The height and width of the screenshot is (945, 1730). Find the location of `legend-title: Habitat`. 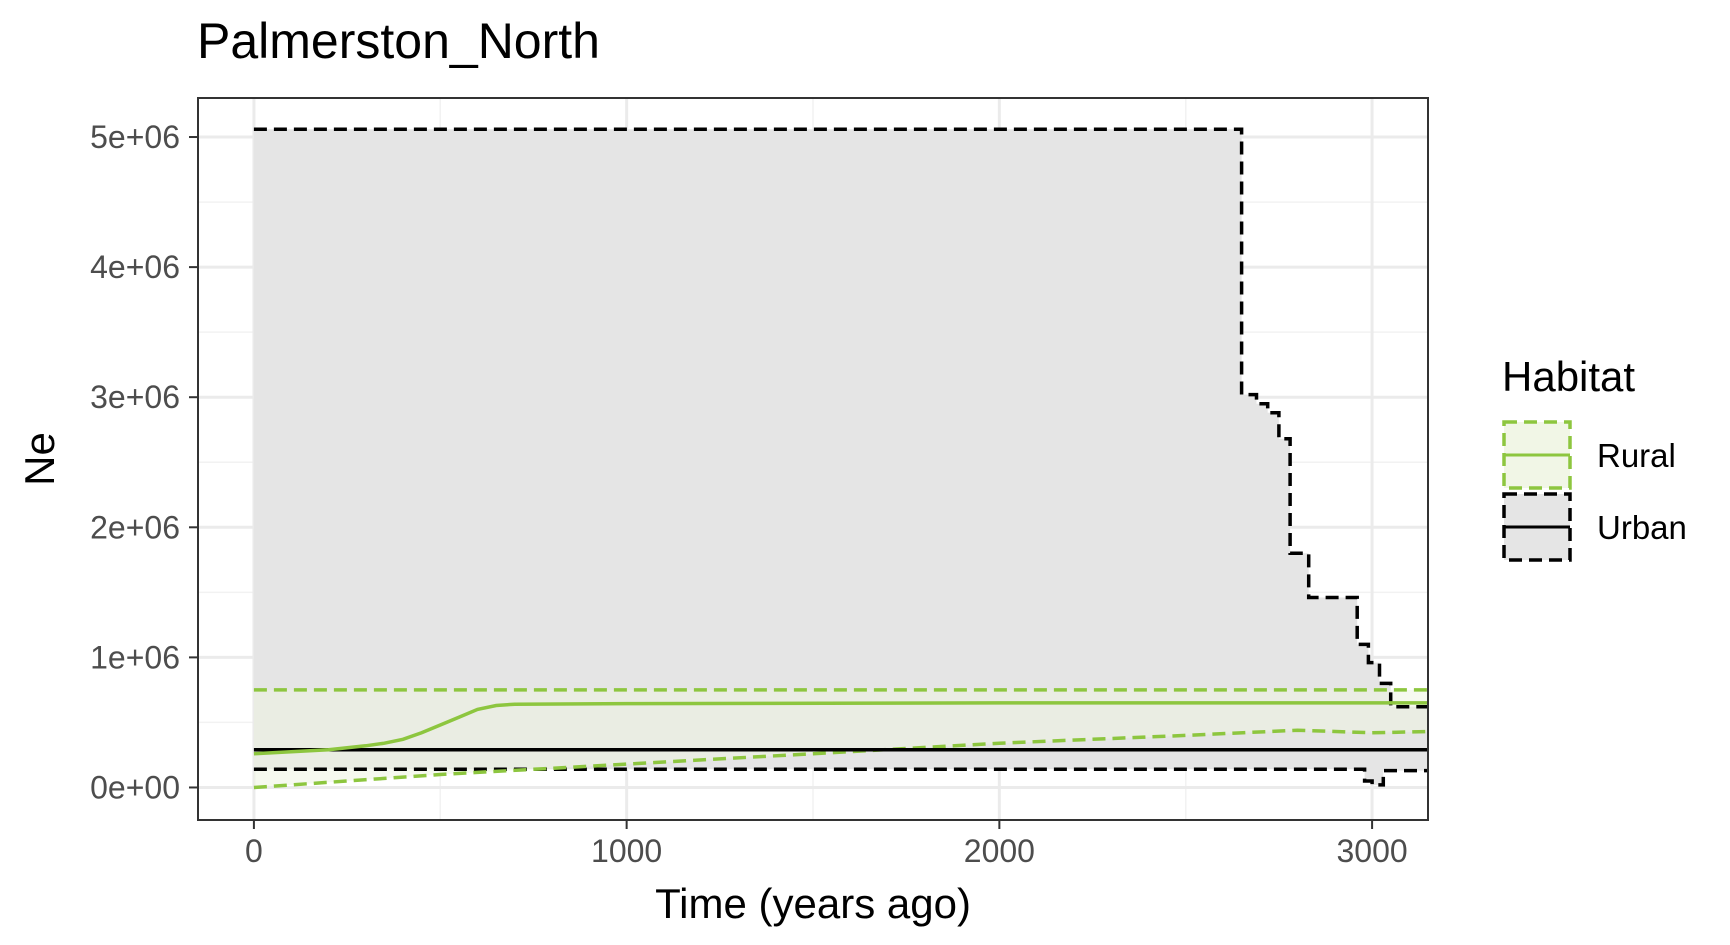

legend-title: Habitat is located at coordinates (1568, 376).